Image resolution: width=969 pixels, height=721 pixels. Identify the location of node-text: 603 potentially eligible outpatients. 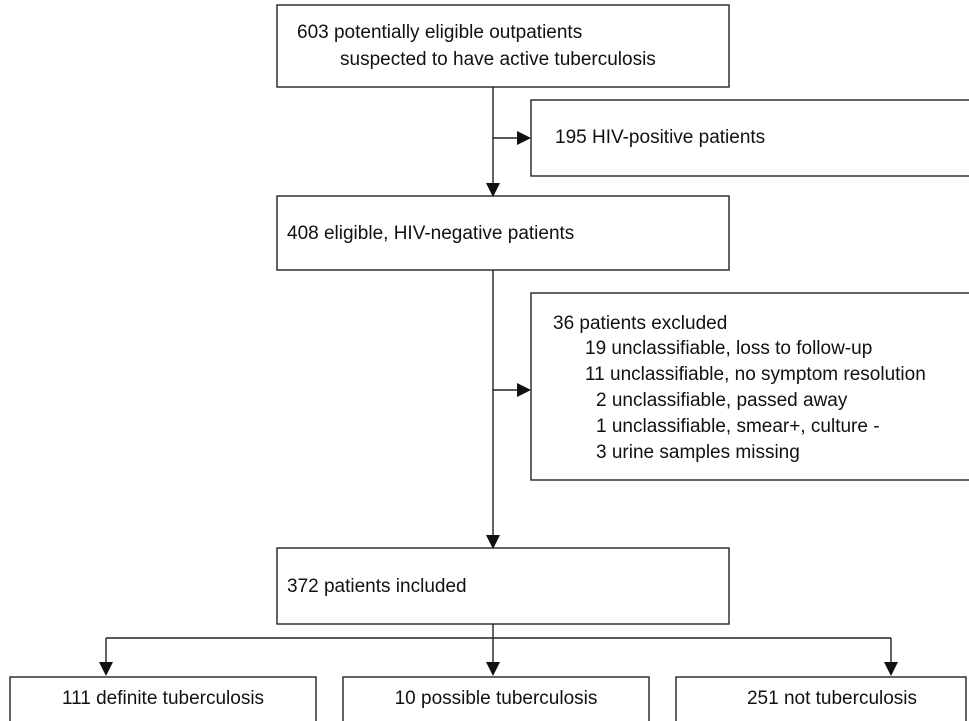
(439, 32).